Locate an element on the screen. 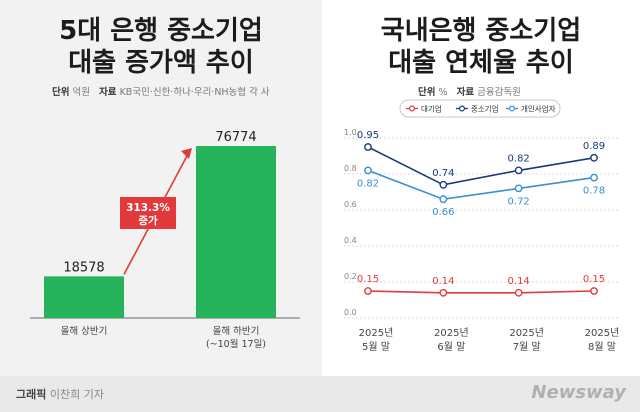 The height and width of the screenshot is (412, 640). series-2: 0.95 0.74 0.82 0.89 is located at coordinates (481, 159).